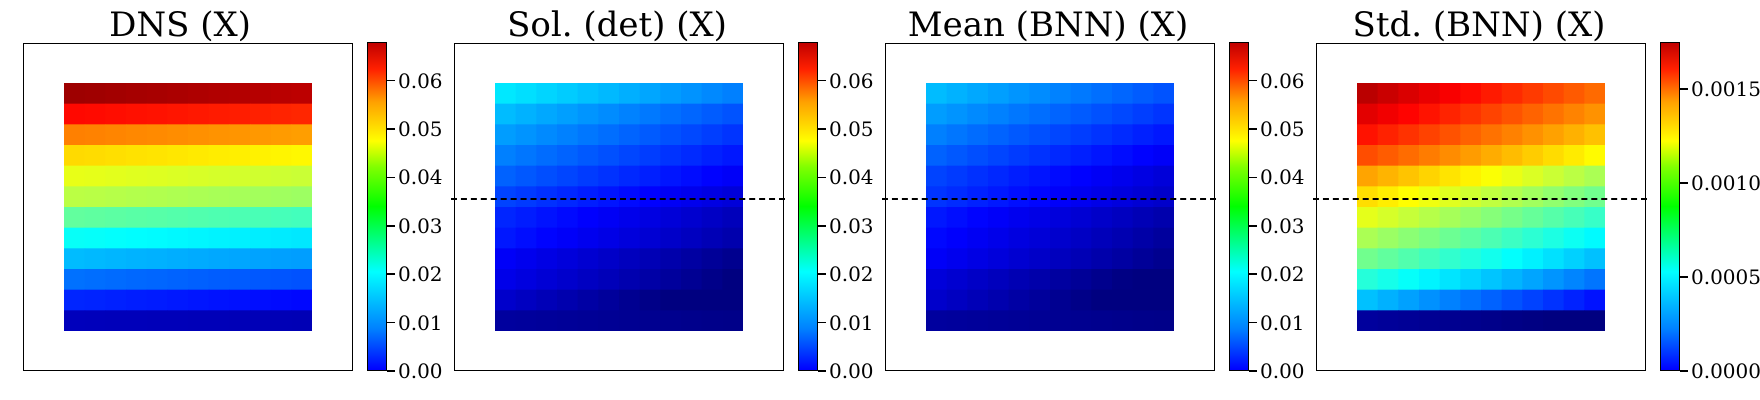  Describe the element at coordinates (1282, 274) in the screenshot. I see `colorbar-tick-label: 0.02` at that location.